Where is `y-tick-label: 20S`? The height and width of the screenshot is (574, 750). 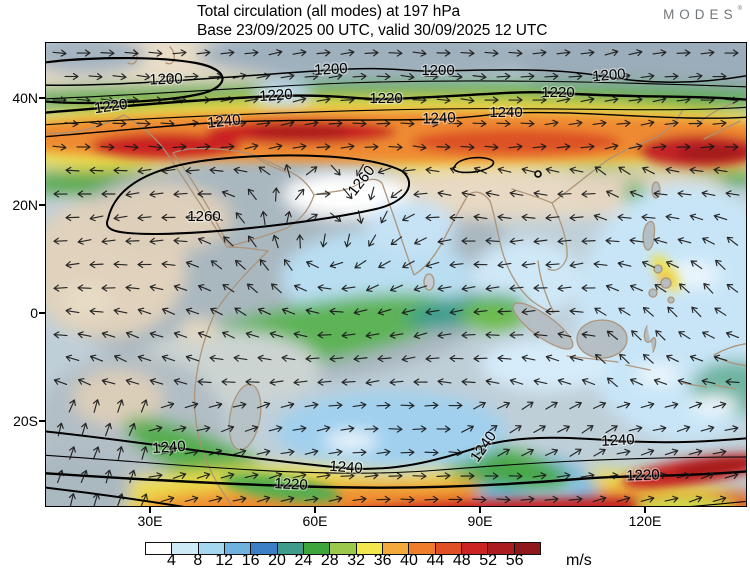 y-tick-label: 20S is located at coordinates (25, 421).